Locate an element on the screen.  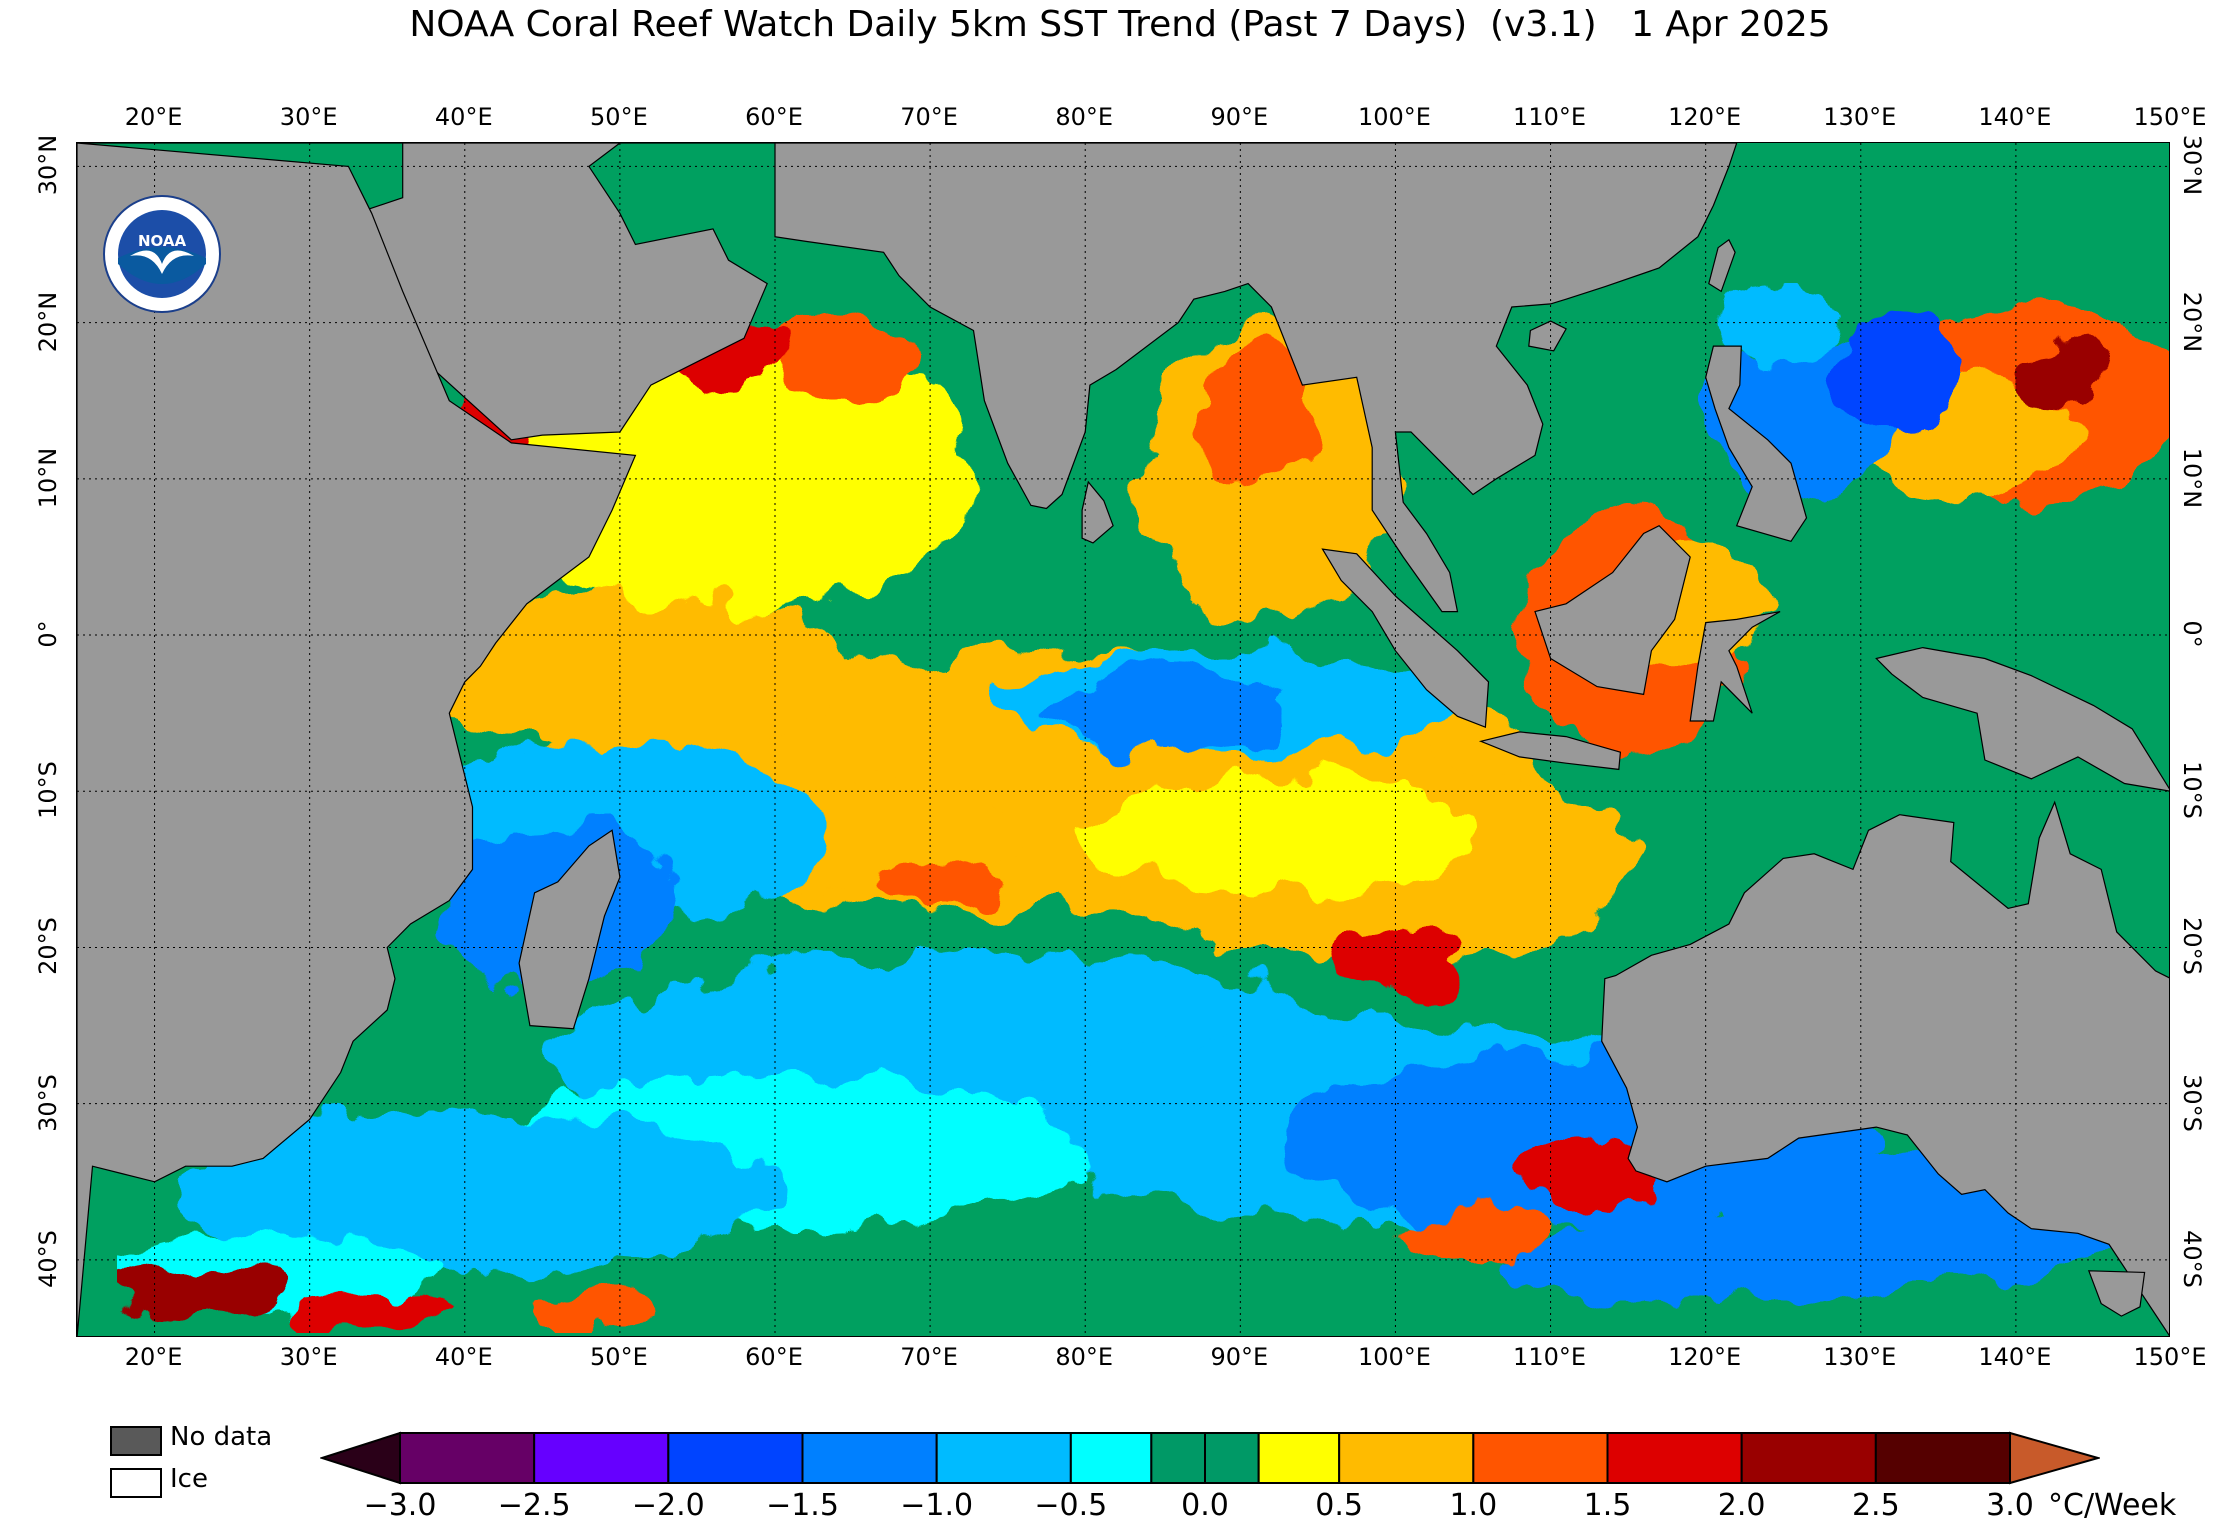
colorbar-tick-label: 2.5 is located at coordinates (1875, 1505).